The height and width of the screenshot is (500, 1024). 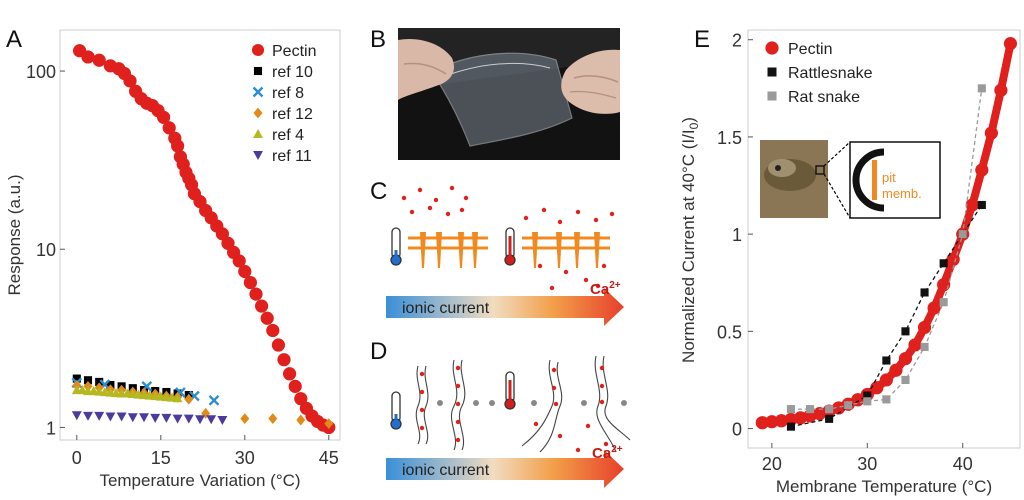 I want to click on panel-label-b: B, so click(x=378, y=39).